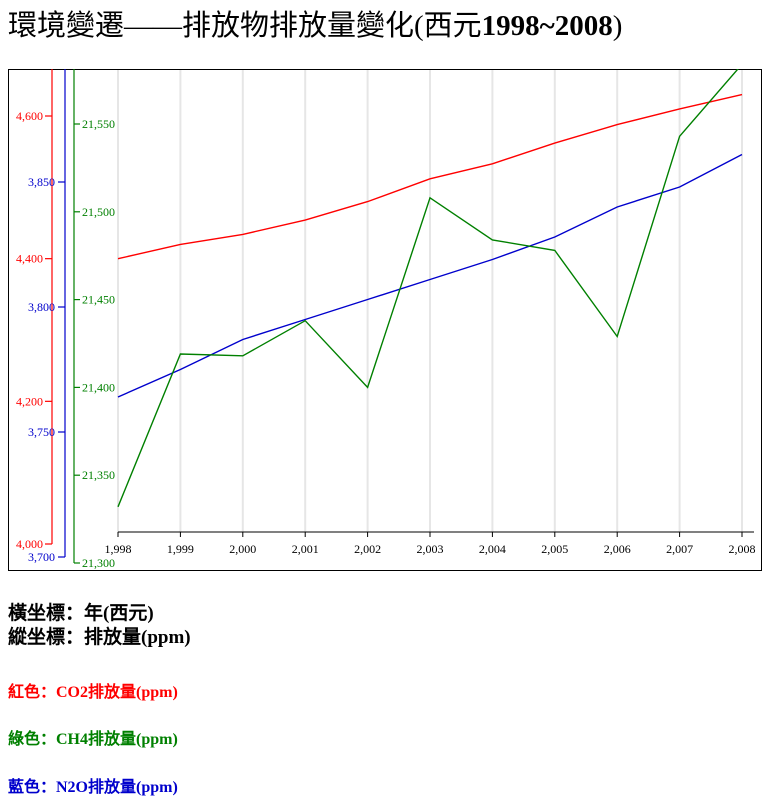 This screenshot has width=778, height=810. Describe the element at coordinates (554, 549) in the screenshot. I see `x-tick-label: 2,005` at that location.